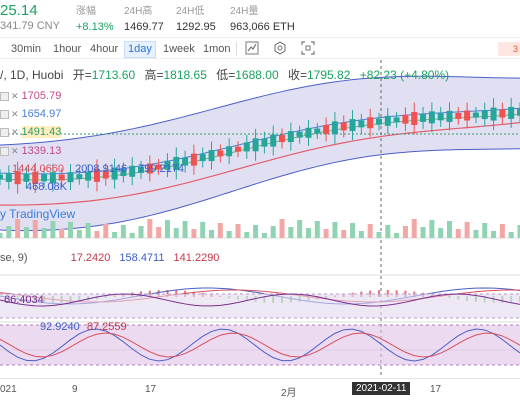 The height and width of the screenshot is (400, 520). I want to click on macd-value-2: 158.4711, so click(142, 258).